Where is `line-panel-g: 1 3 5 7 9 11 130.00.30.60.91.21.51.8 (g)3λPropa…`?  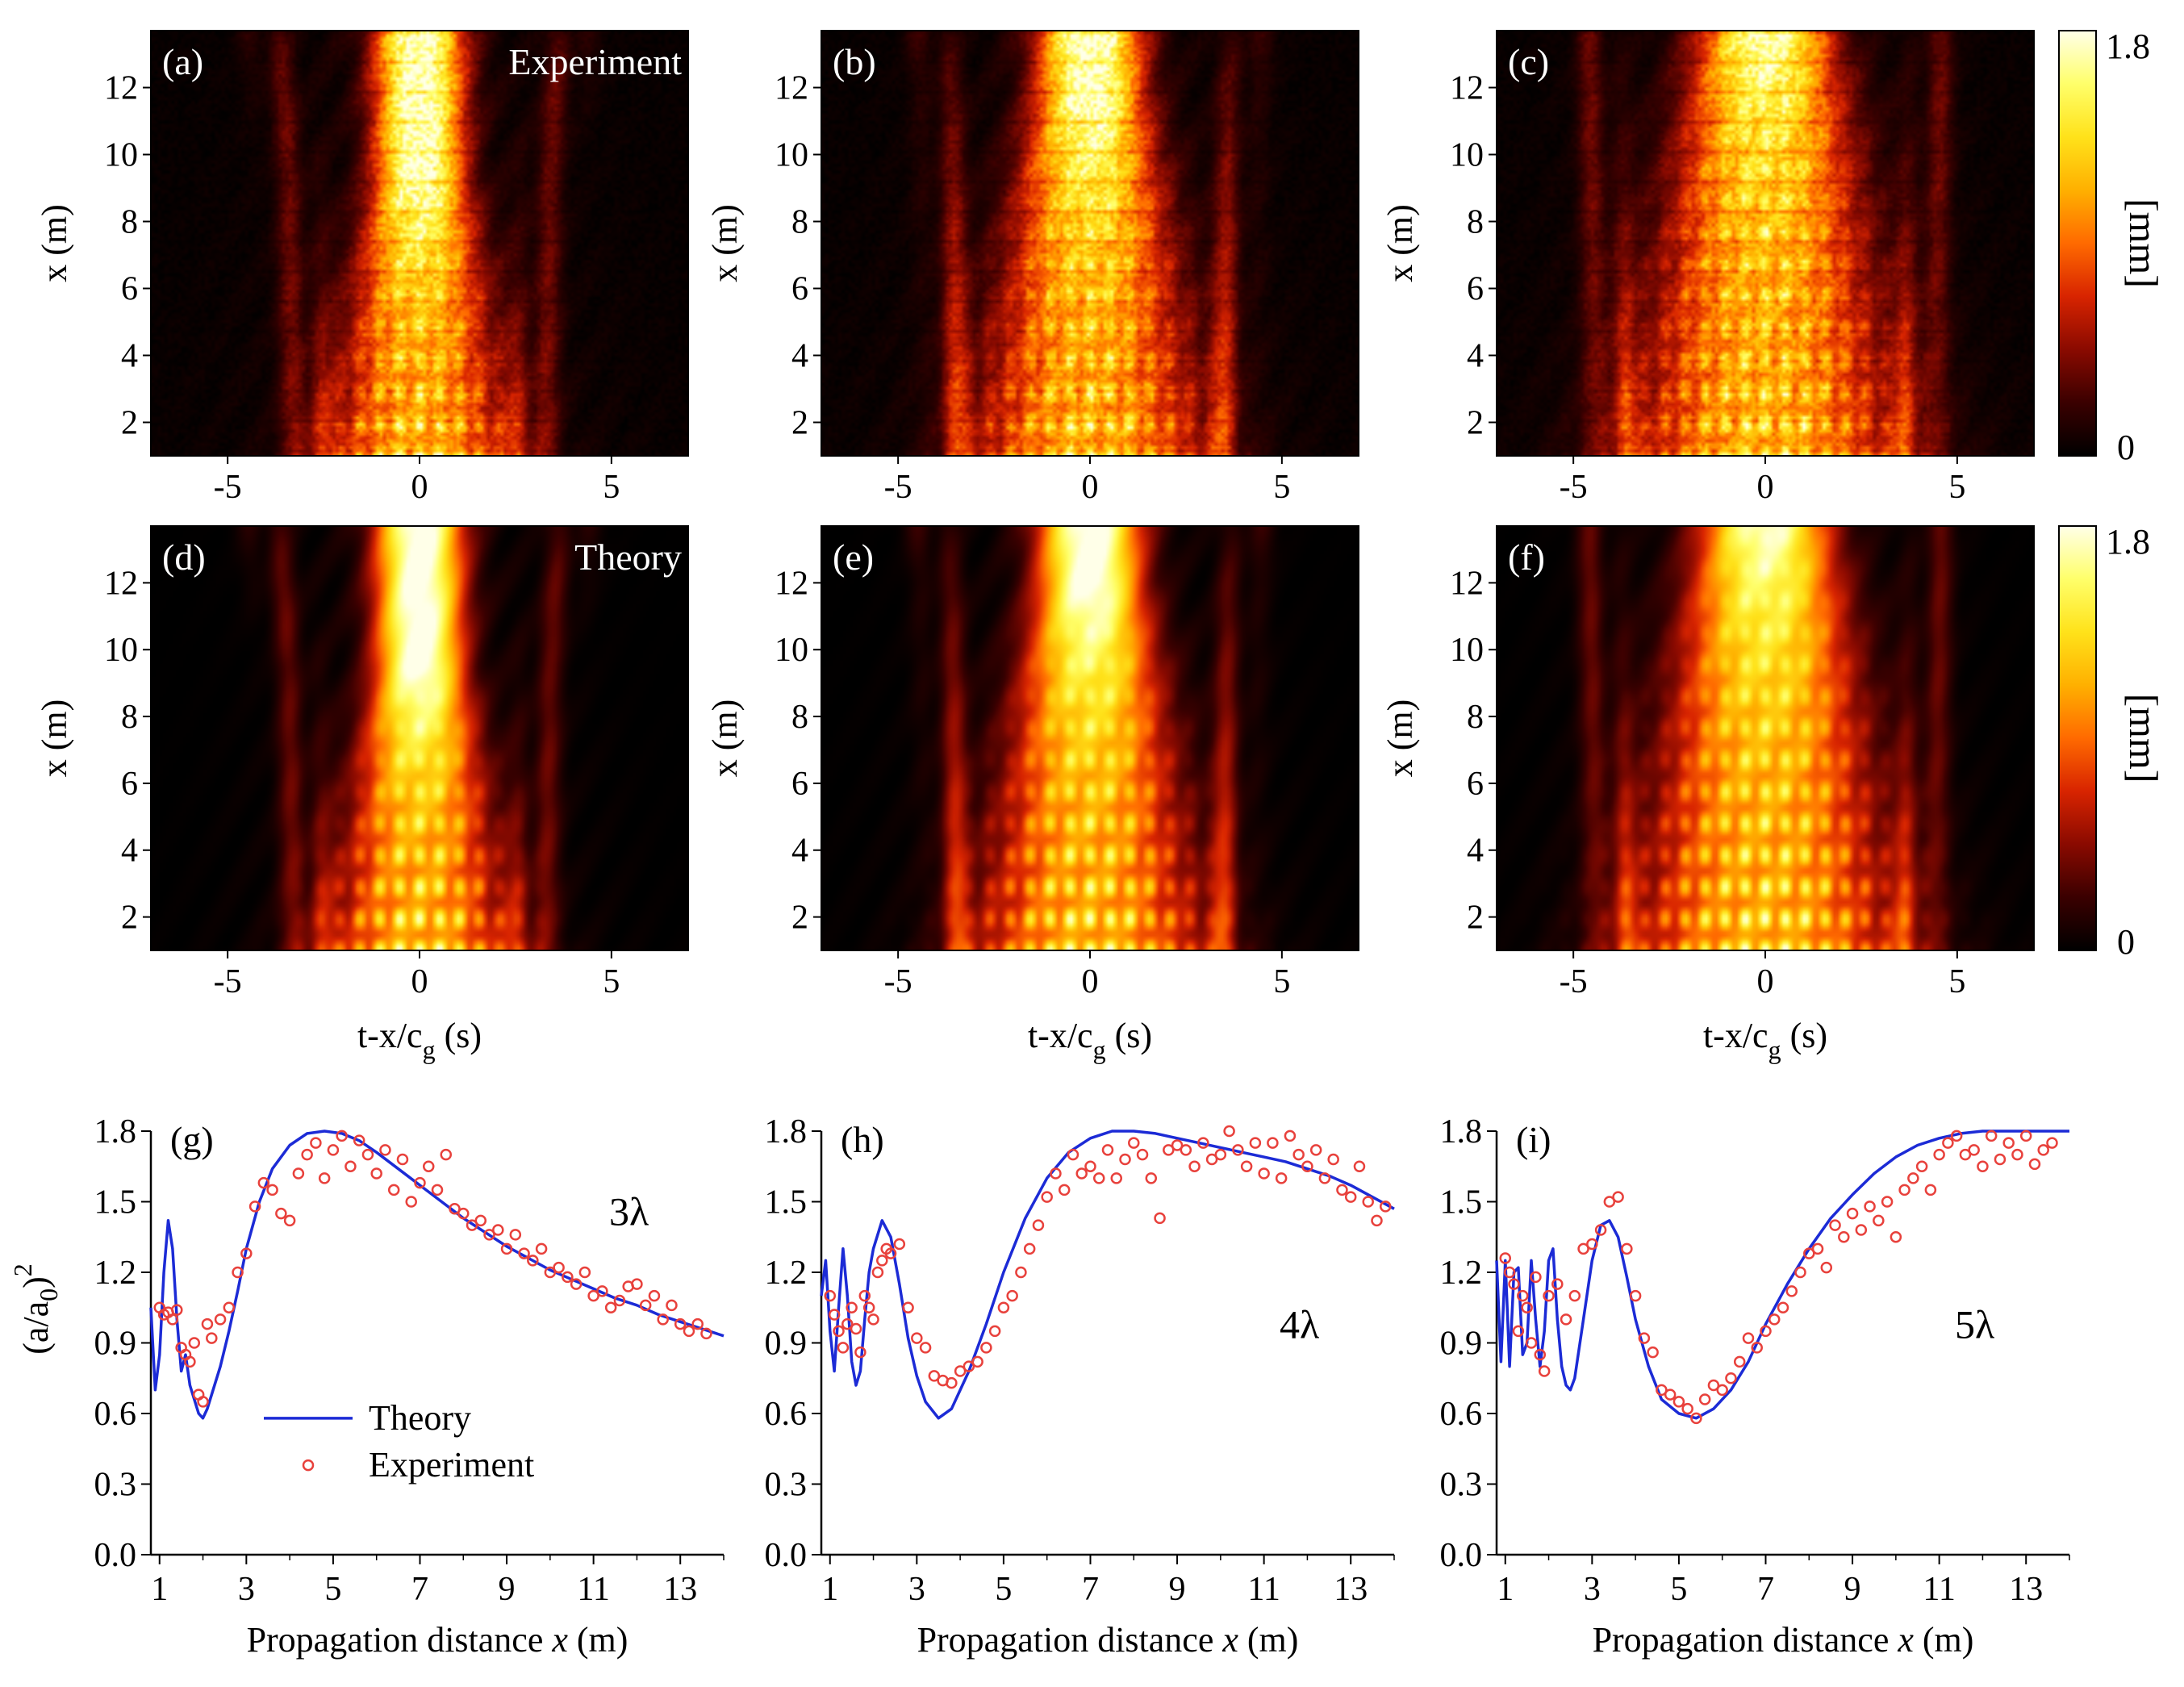 line-panel-g: 1 3 5 7 9 11 130.00.30.60.91.21.51.8 (g)3λPropa… is located at coordinates (366, 1386).